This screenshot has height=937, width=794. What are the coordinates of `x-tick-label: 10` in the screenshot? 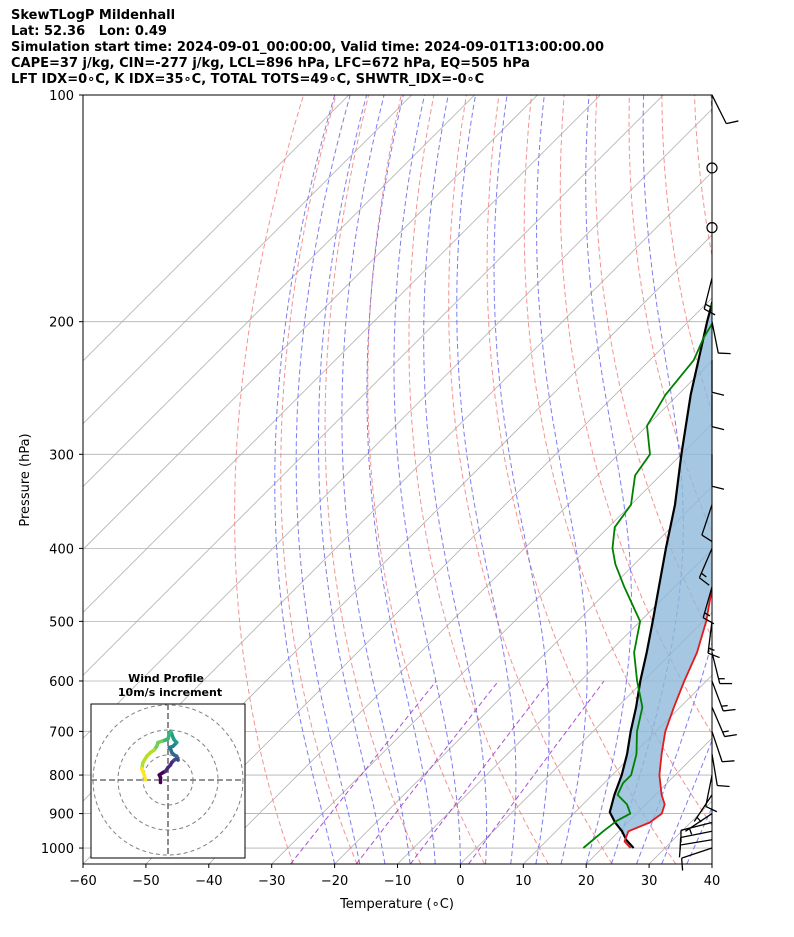 It's located at (523, 881).